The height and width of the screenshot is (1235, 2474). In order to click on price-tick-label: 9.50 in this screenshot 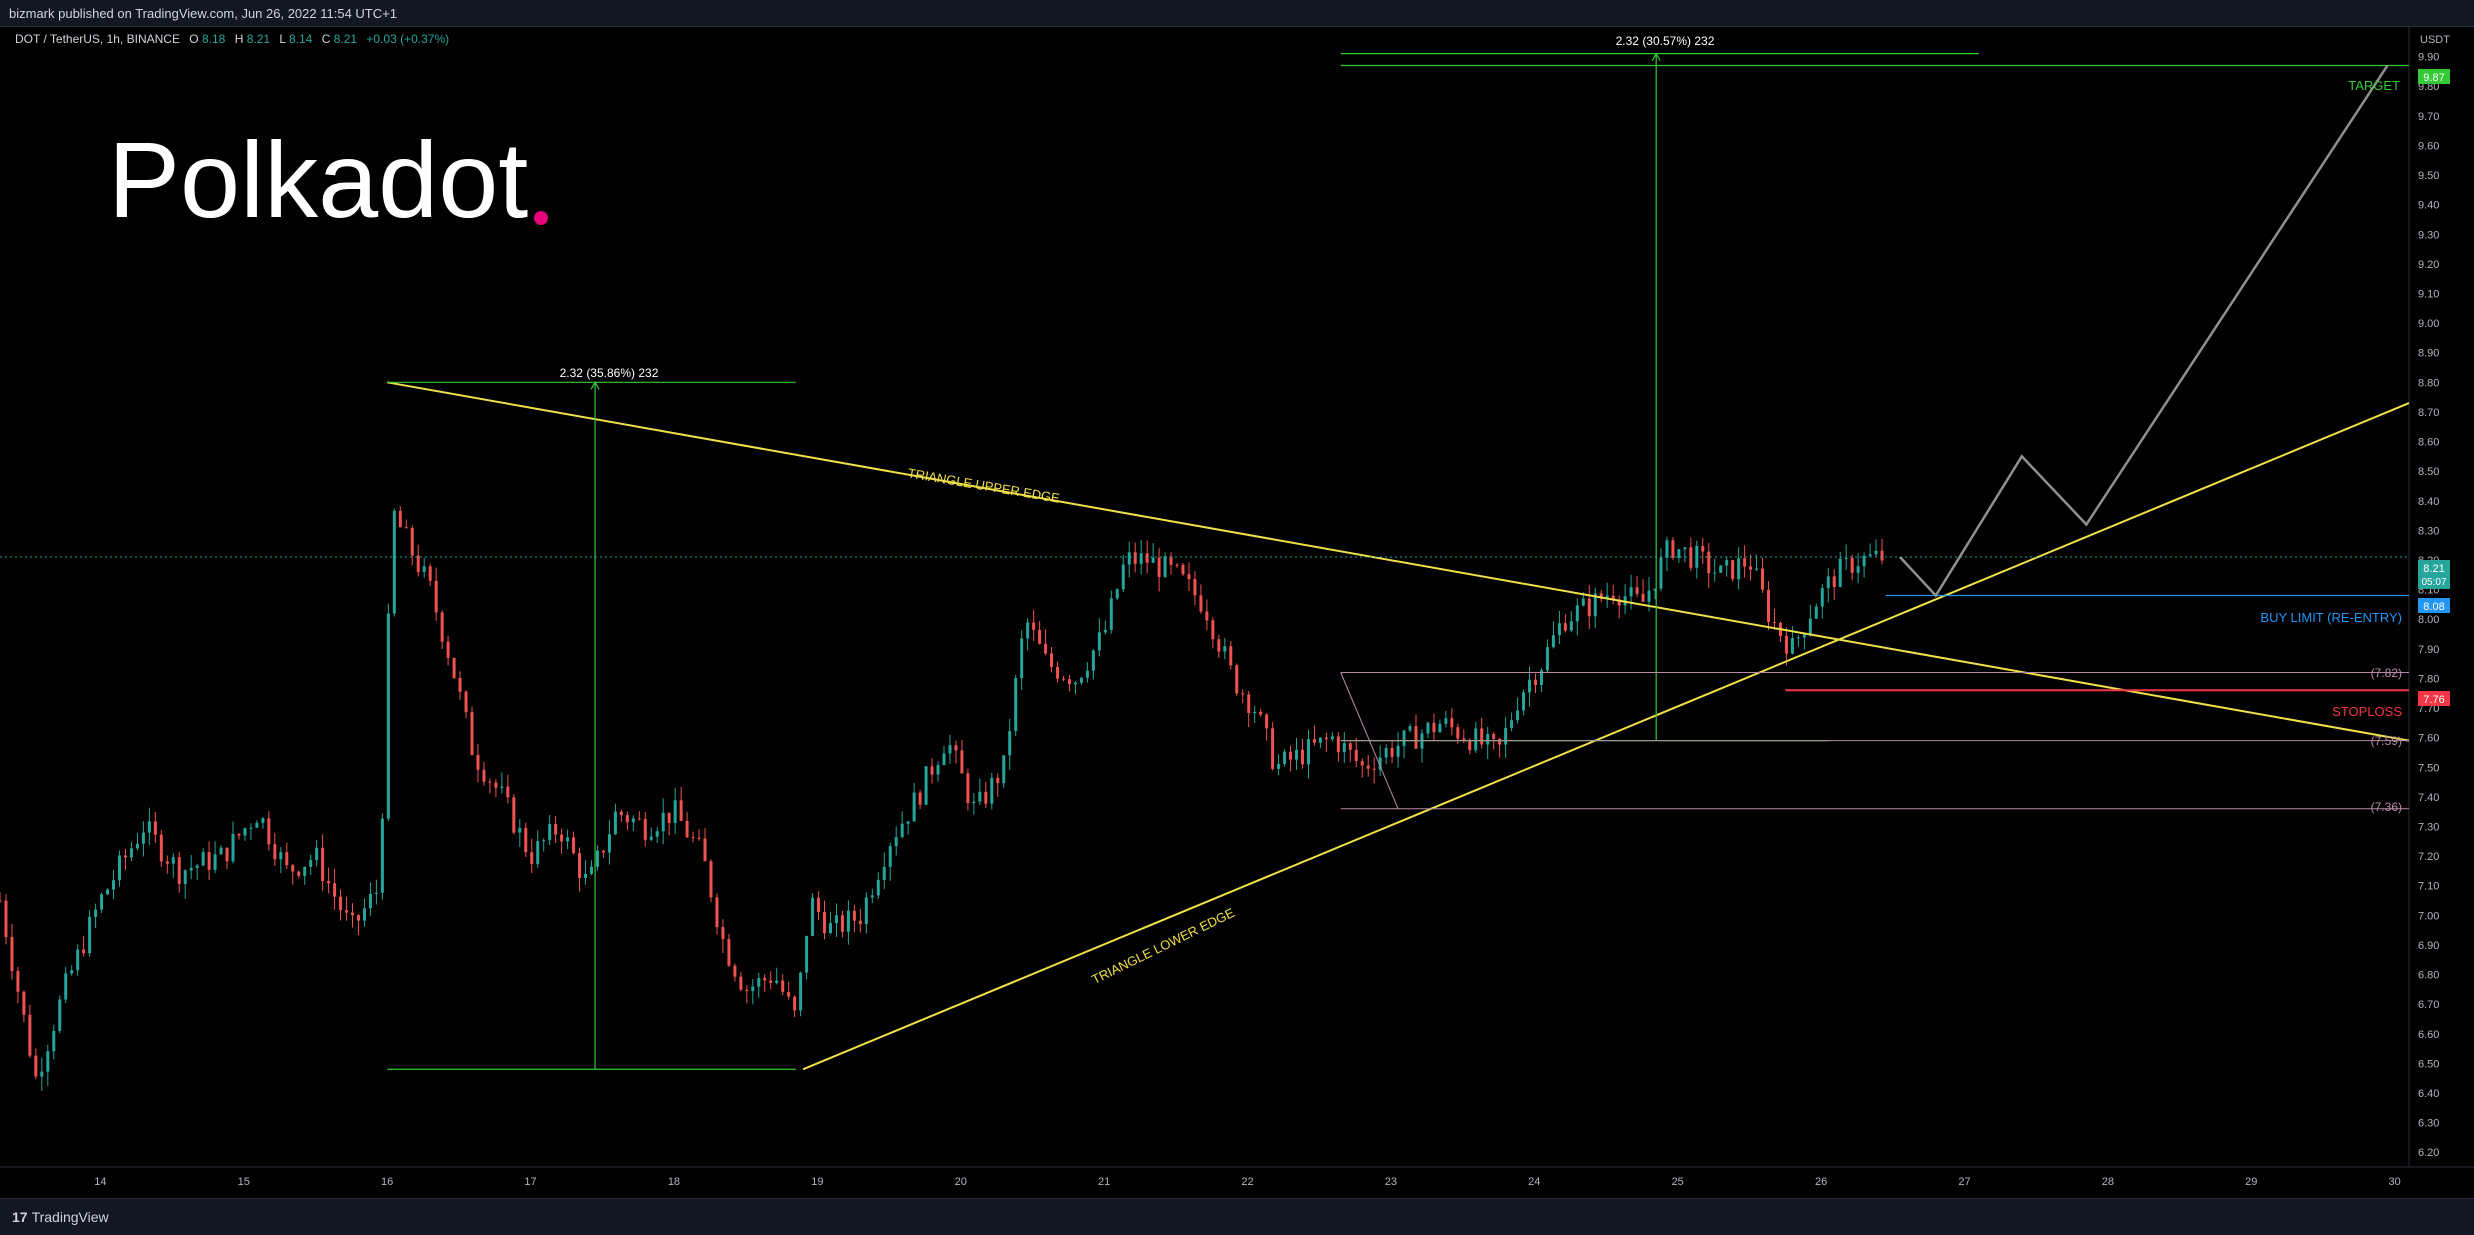, I will do `click(2428, 176)`.